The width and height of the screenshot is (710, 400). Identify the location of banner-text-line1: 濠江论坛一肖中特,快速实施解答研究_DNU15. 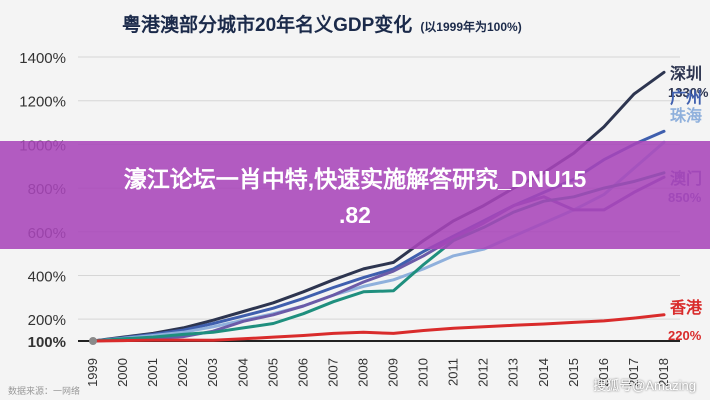
(355, 179).